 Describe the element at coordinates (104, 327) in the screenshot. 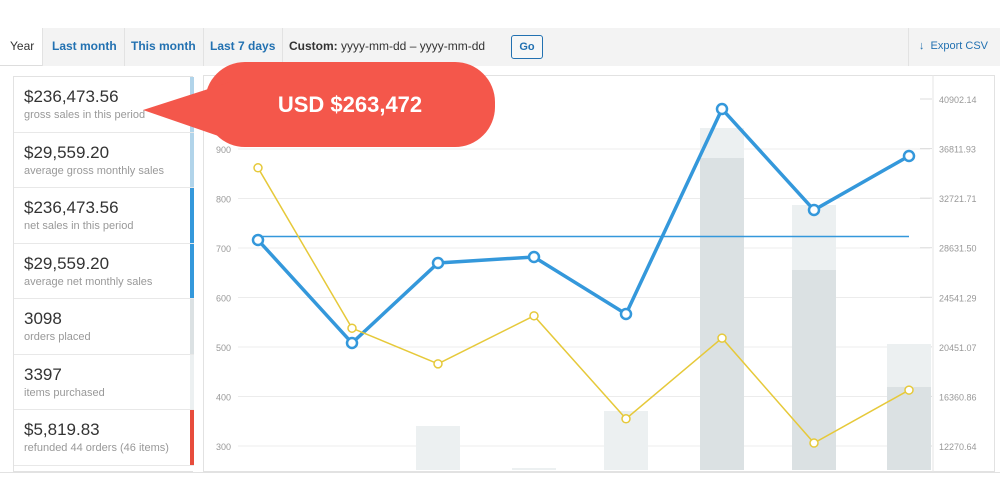

I see `legend-item: 3098 orders placed` at that location.